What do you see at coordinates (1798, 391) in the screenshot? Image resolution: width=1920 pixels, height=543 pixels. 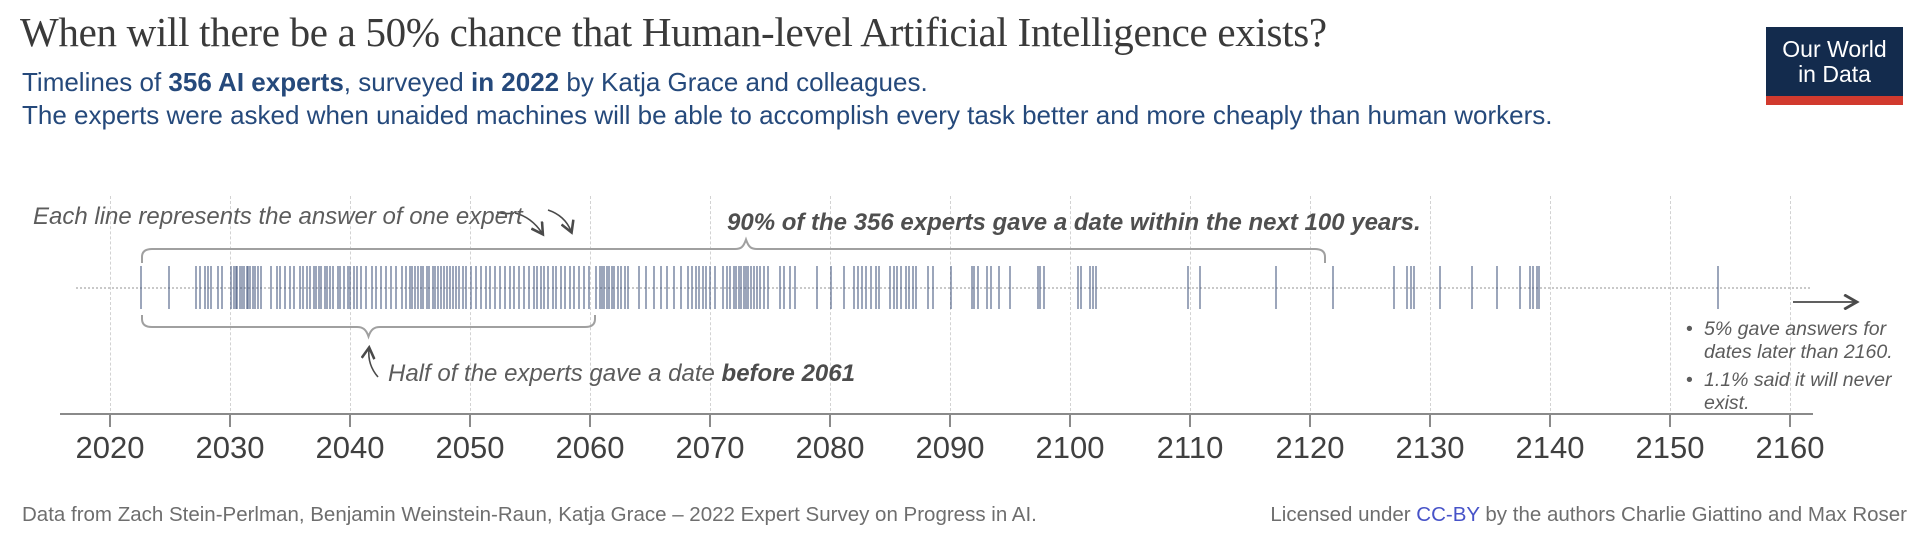 I see `note-never-exist: 1.1% said it will never exist.` at bounding box center [1798, 391].